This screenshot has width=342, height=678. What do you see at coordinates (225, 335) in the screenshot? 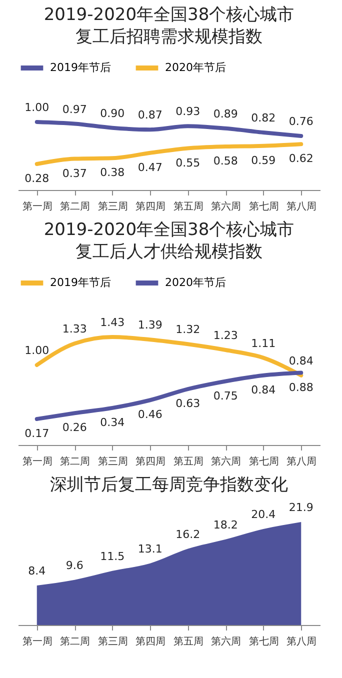
I see `data-label: 1.23` at bounding box center [225, 335].